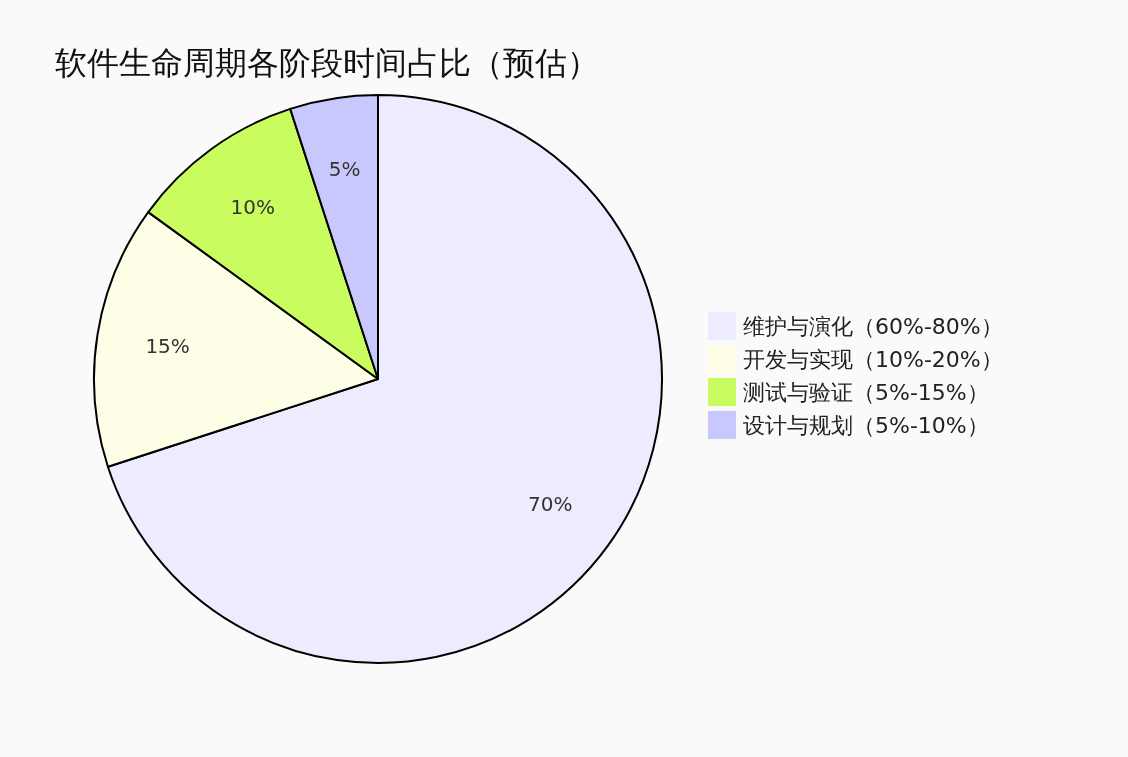 This screenshot has width=1128, height=757. Describe the element at coordinates (327, 63) in the screenshot. I see `chart-title: 软件生命周期各阶段时间占比（预估）` at that location.